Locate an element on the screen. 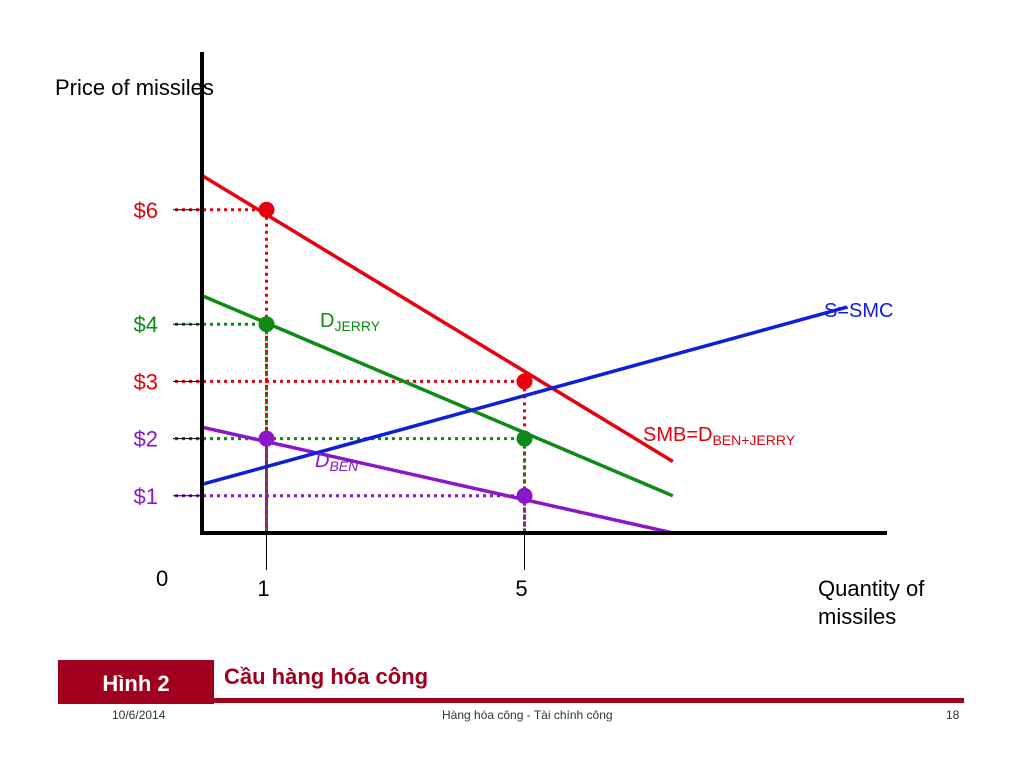  footer-page: 18 is located at coordinates (953, 715).